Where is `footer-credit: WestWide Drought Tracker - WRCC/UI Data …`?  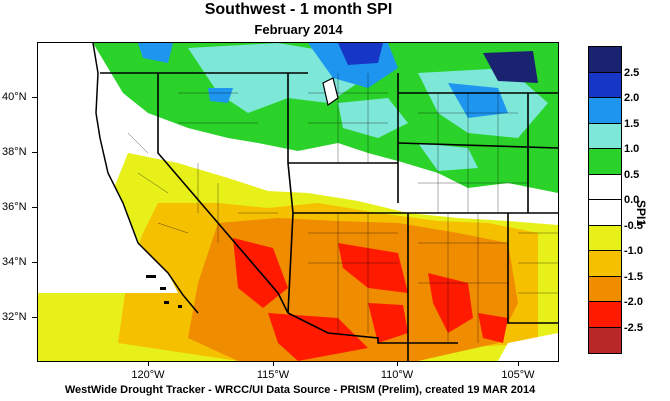 footer-credit: WestWide Drought Tracker - WRCC/UI Data … is located at coordinates (300, 390).